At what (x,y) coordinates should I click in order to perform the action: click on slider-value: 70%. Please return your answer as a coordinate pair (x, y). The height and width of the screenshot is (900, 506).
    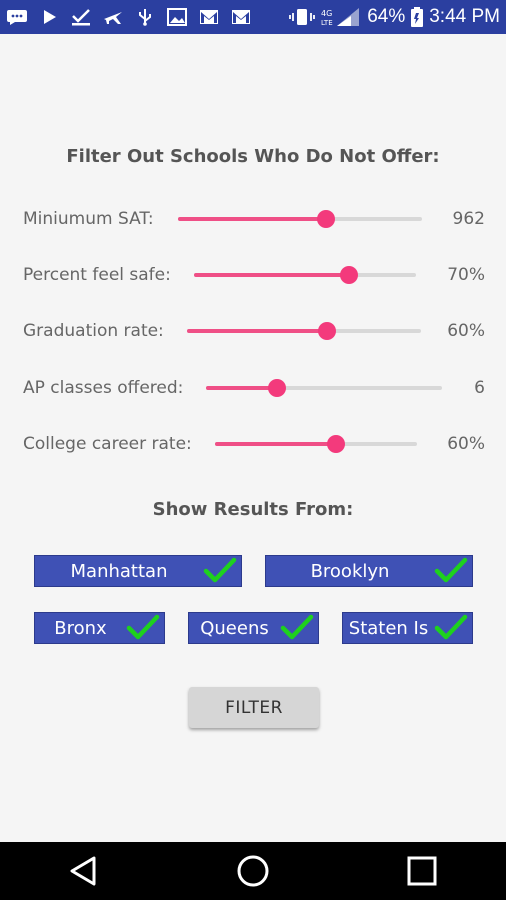
    Looking at the image, I should click on (466, 275).